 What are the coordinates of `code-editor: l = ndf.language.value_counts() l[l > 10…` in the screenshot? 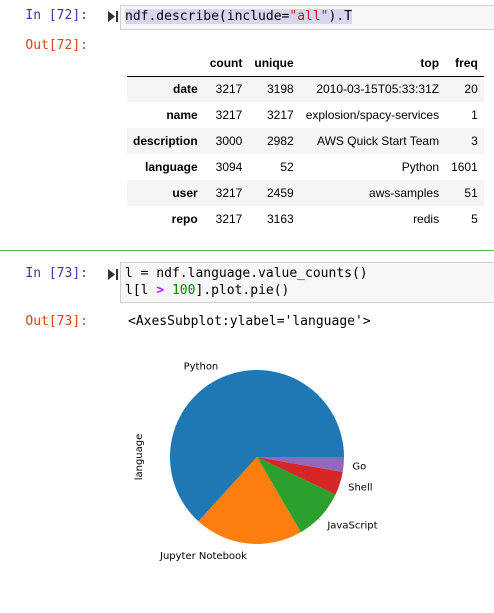 It's located at (307, 282).